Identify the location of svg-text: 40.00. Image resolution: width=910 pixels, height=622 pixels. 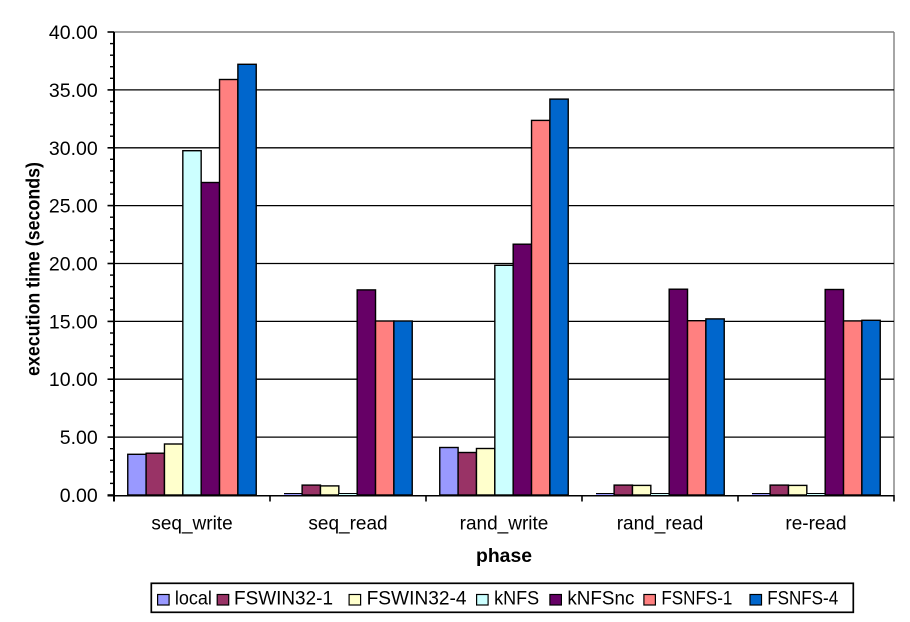
(73, 33).